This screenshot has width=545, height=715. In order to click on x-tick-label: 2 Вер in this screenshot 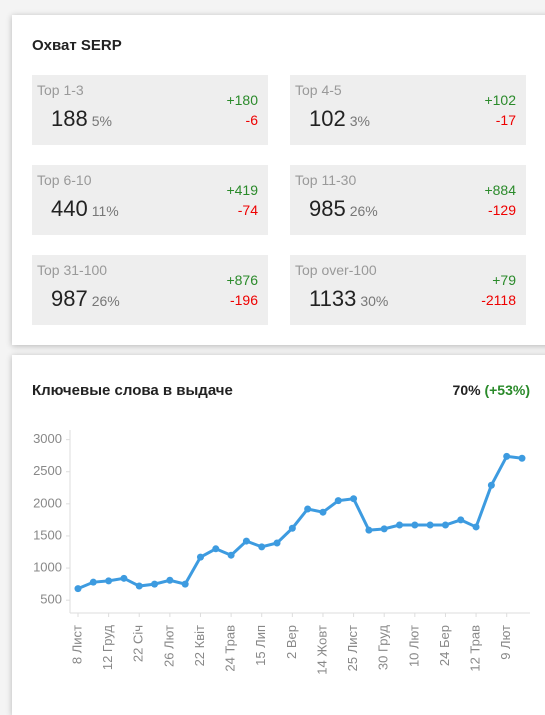, I will do `click(291, 642)`.